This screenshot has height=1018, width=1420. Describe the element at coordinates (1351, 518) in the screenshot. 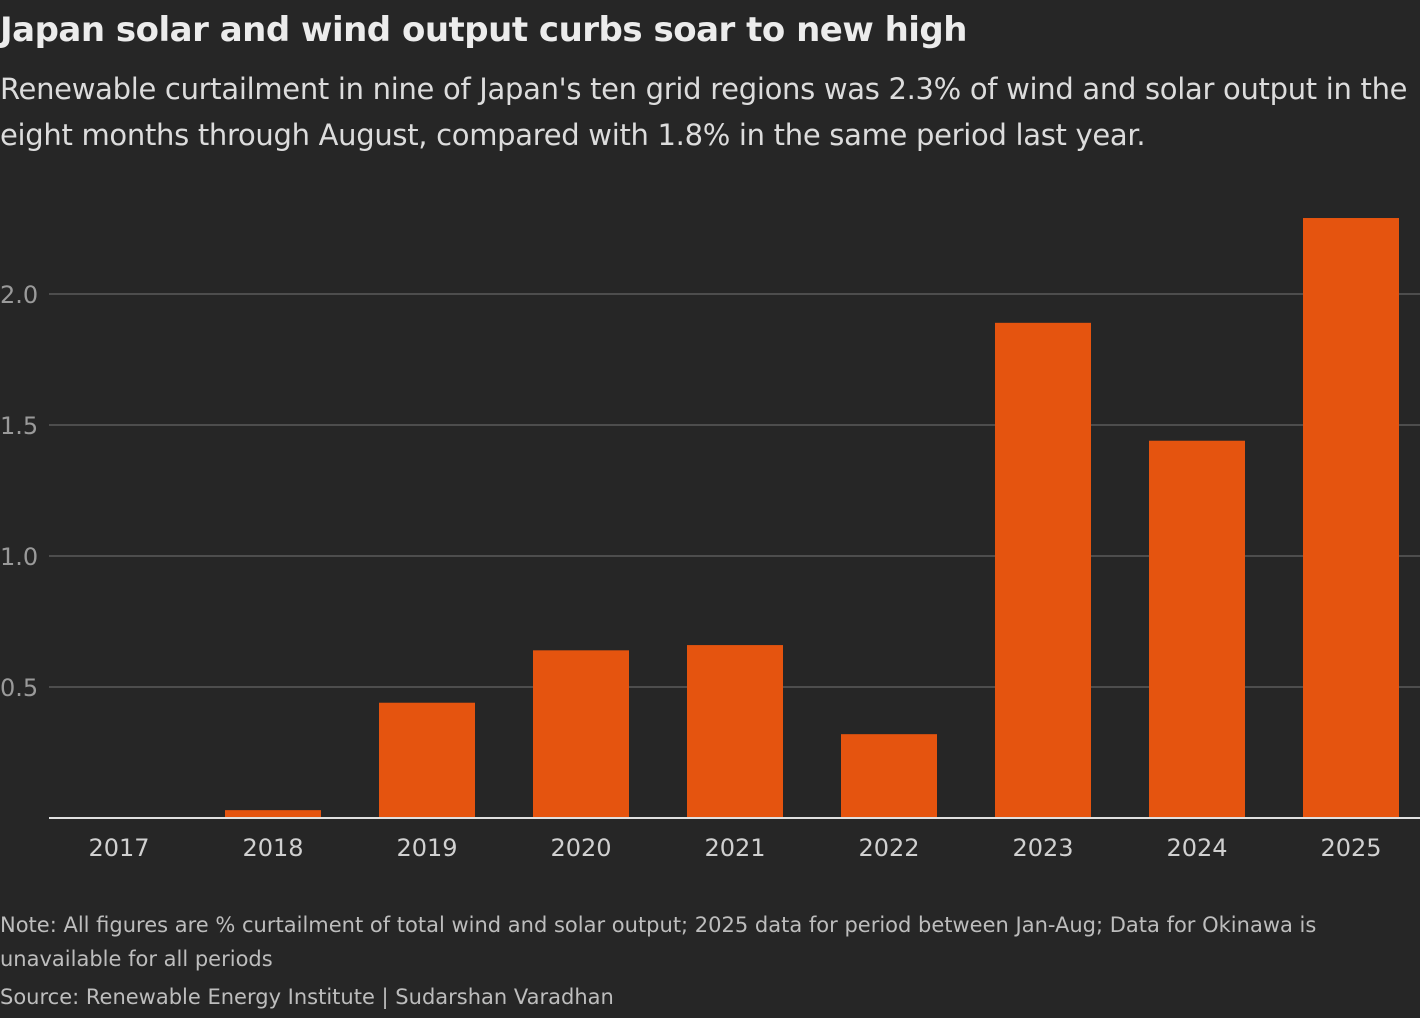

I see `bar-2025` at that location.